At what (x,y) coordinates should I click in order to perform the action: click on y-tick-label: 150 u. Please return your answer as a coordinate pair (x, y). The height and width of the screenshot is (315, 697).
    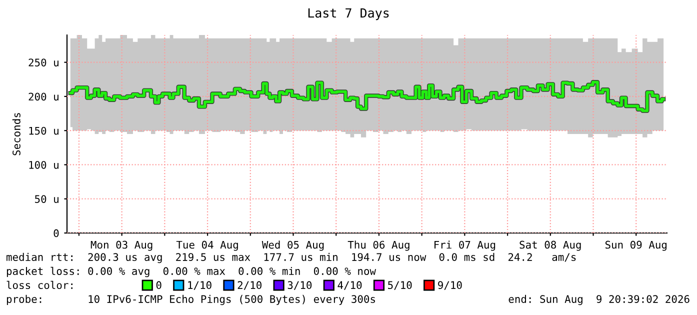
    Looking at the image, I should click on (43, 130).